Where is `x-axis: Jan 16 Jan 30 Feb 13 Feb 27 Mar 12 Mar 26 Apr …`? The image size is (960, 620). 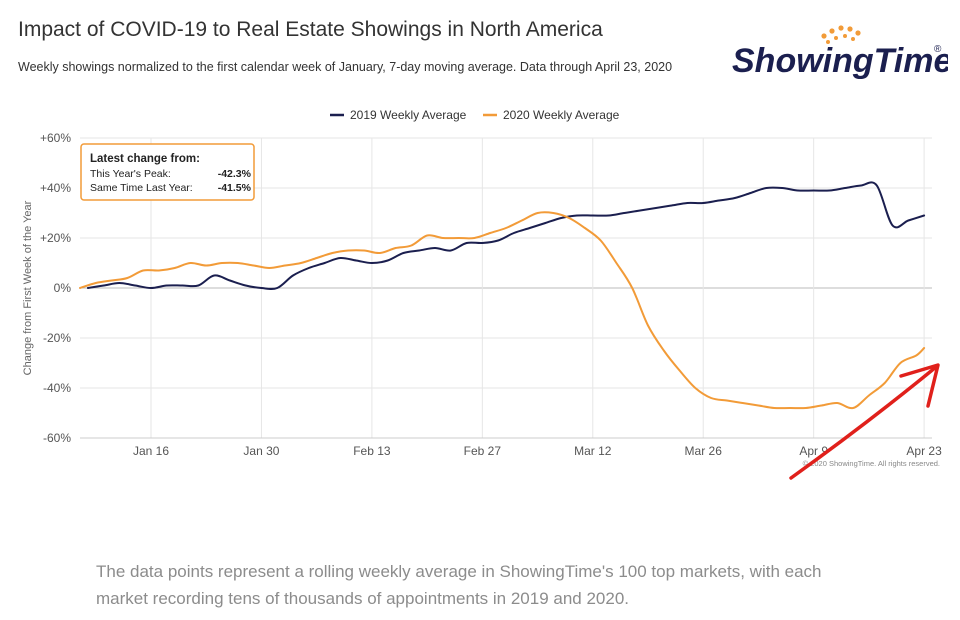
x-axis: Jan 16 Jan 30 Feb 13 Feb 27 Mar 12 Mar 26 Apr … is located at coordinates (511, 447).